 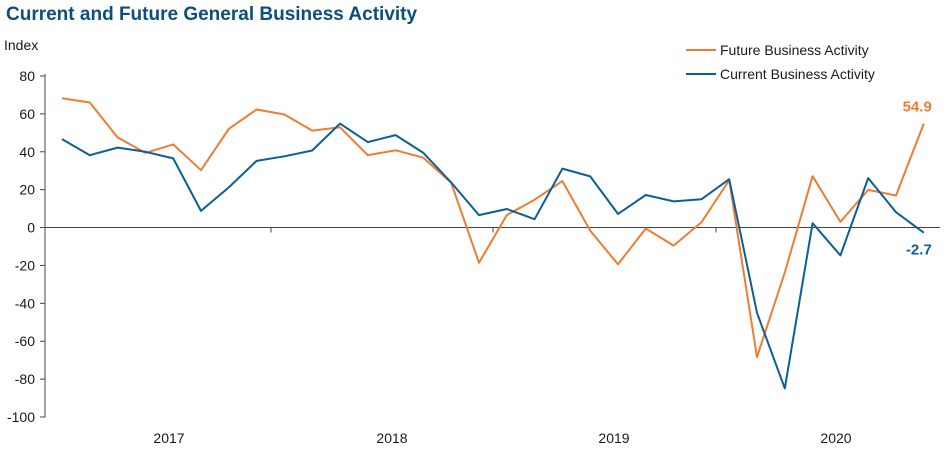 What do you see at coordinates (25, 303) in the screenshot?
I see `y-tick-label: -40` at bounding box center [25, 303].